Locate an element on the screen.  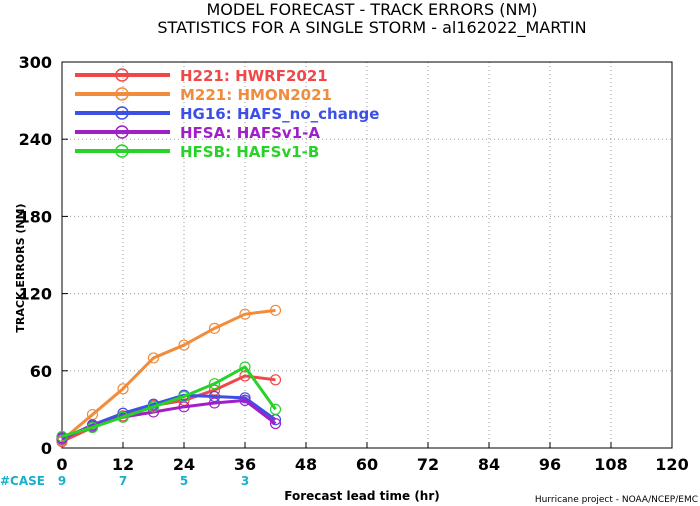
legend-label: HFSA: HAFSv1-A is located at coordinates (250, 133).